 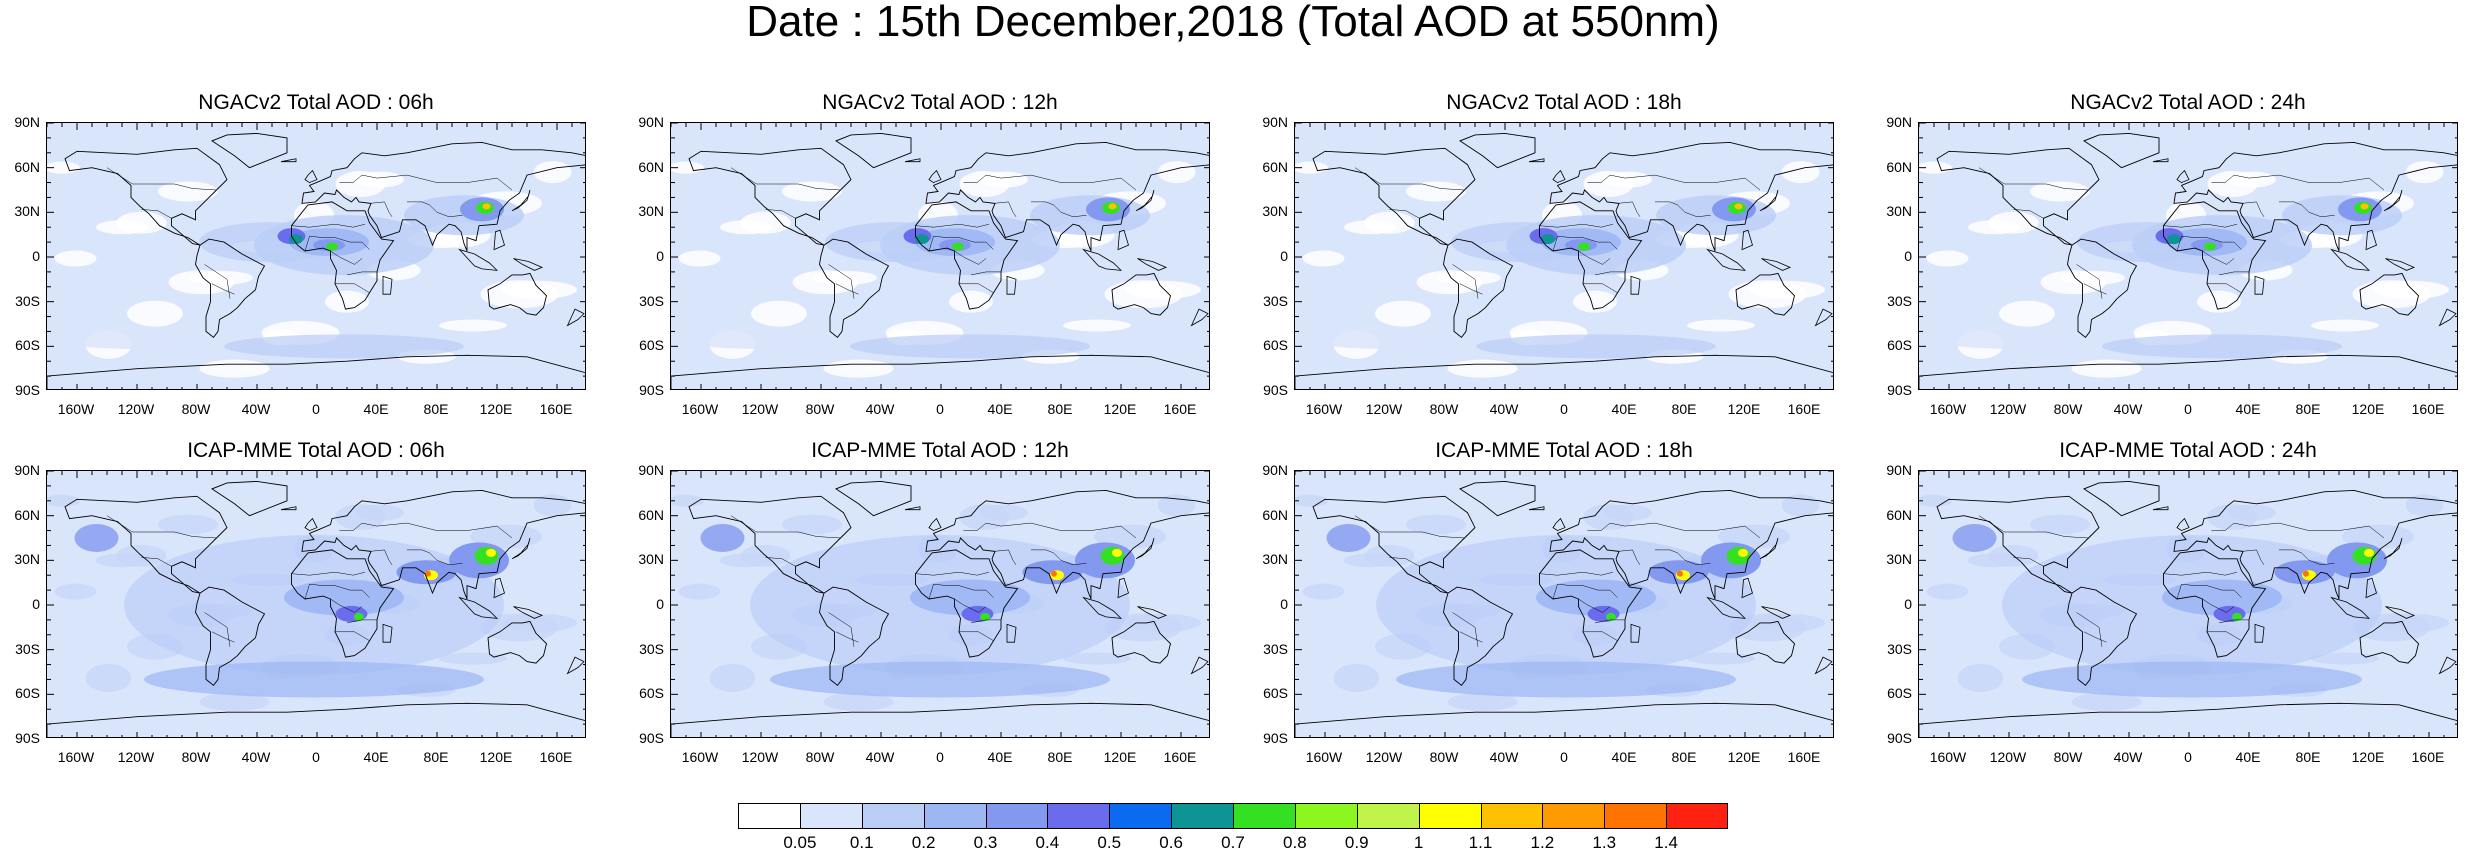 What do you see at coordinates (27, 390) in the screenshot?
I see `lat-label: 90S` at bounding box center [27, 390].